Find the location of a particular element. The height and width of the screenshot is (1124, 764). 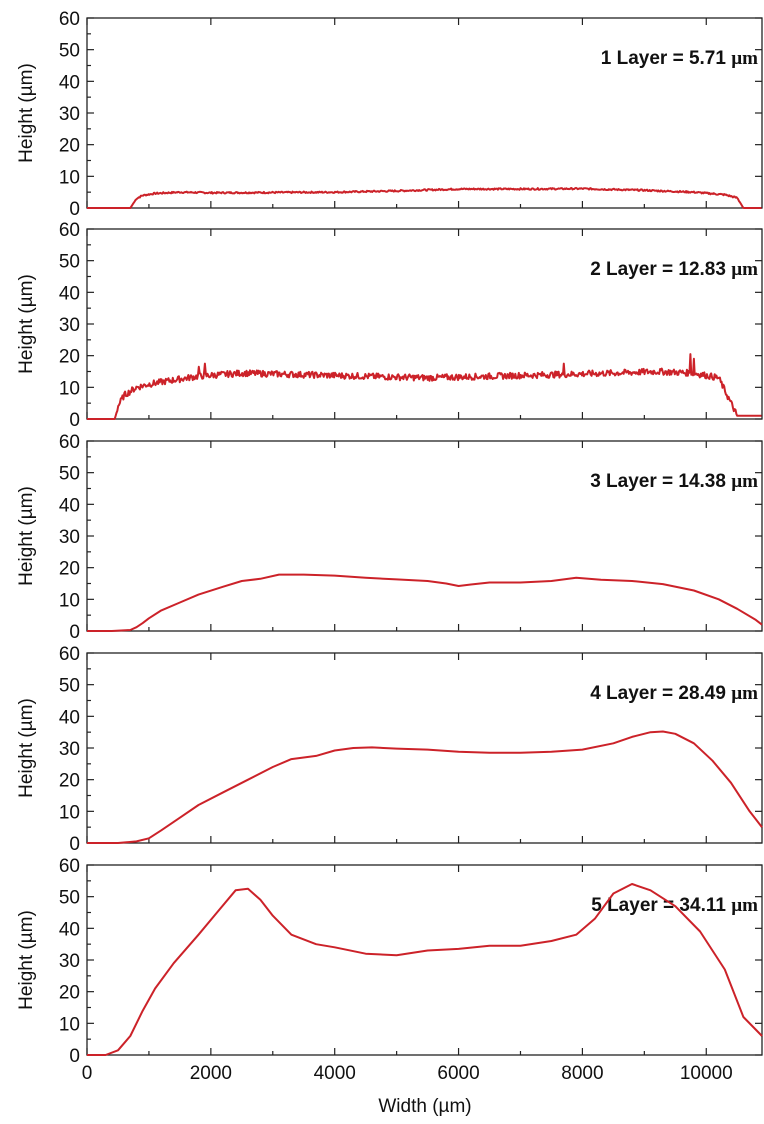

panel-annotation-text: 1 Layer = 5.71 is located at coordinates (666, 58).